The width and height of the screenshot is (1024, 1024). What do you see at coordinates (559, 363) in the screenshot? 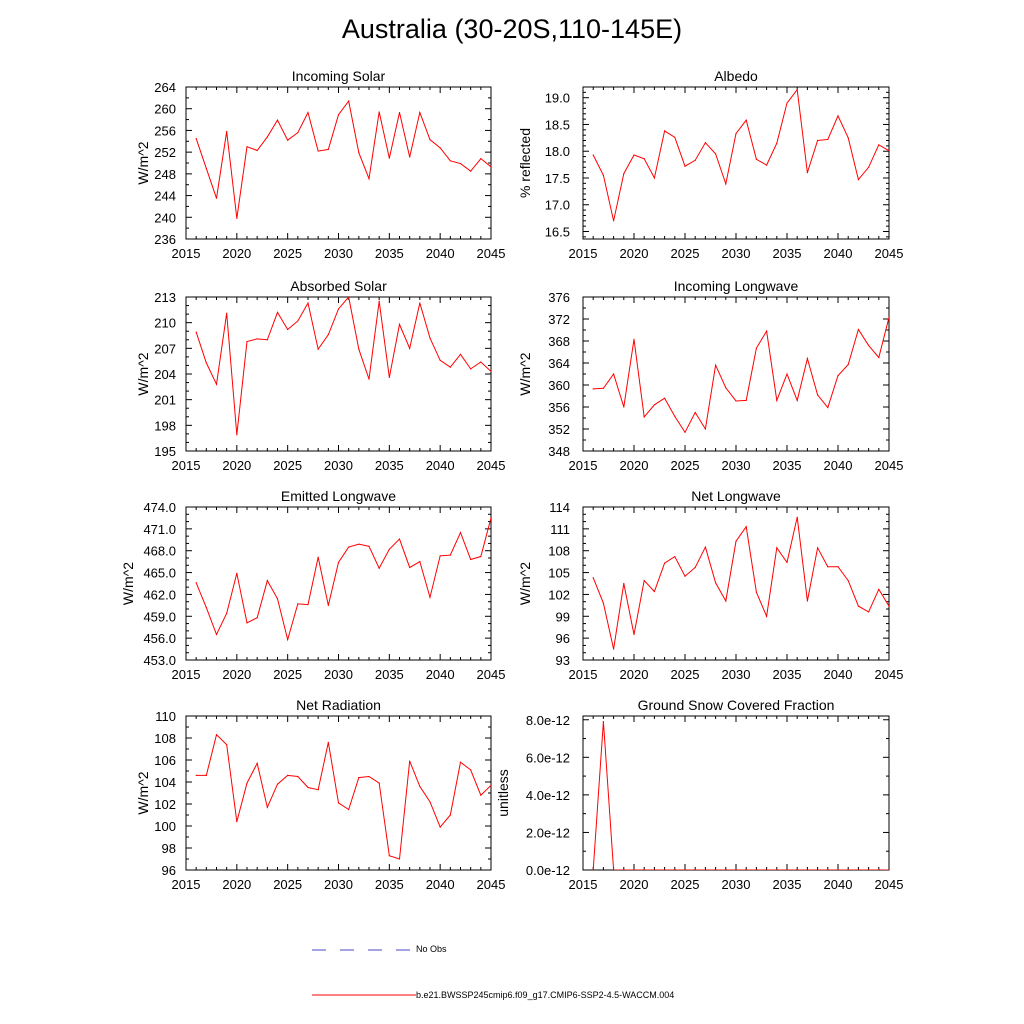
I see `y-tick-label: 364` at bounding box center [559, 363].